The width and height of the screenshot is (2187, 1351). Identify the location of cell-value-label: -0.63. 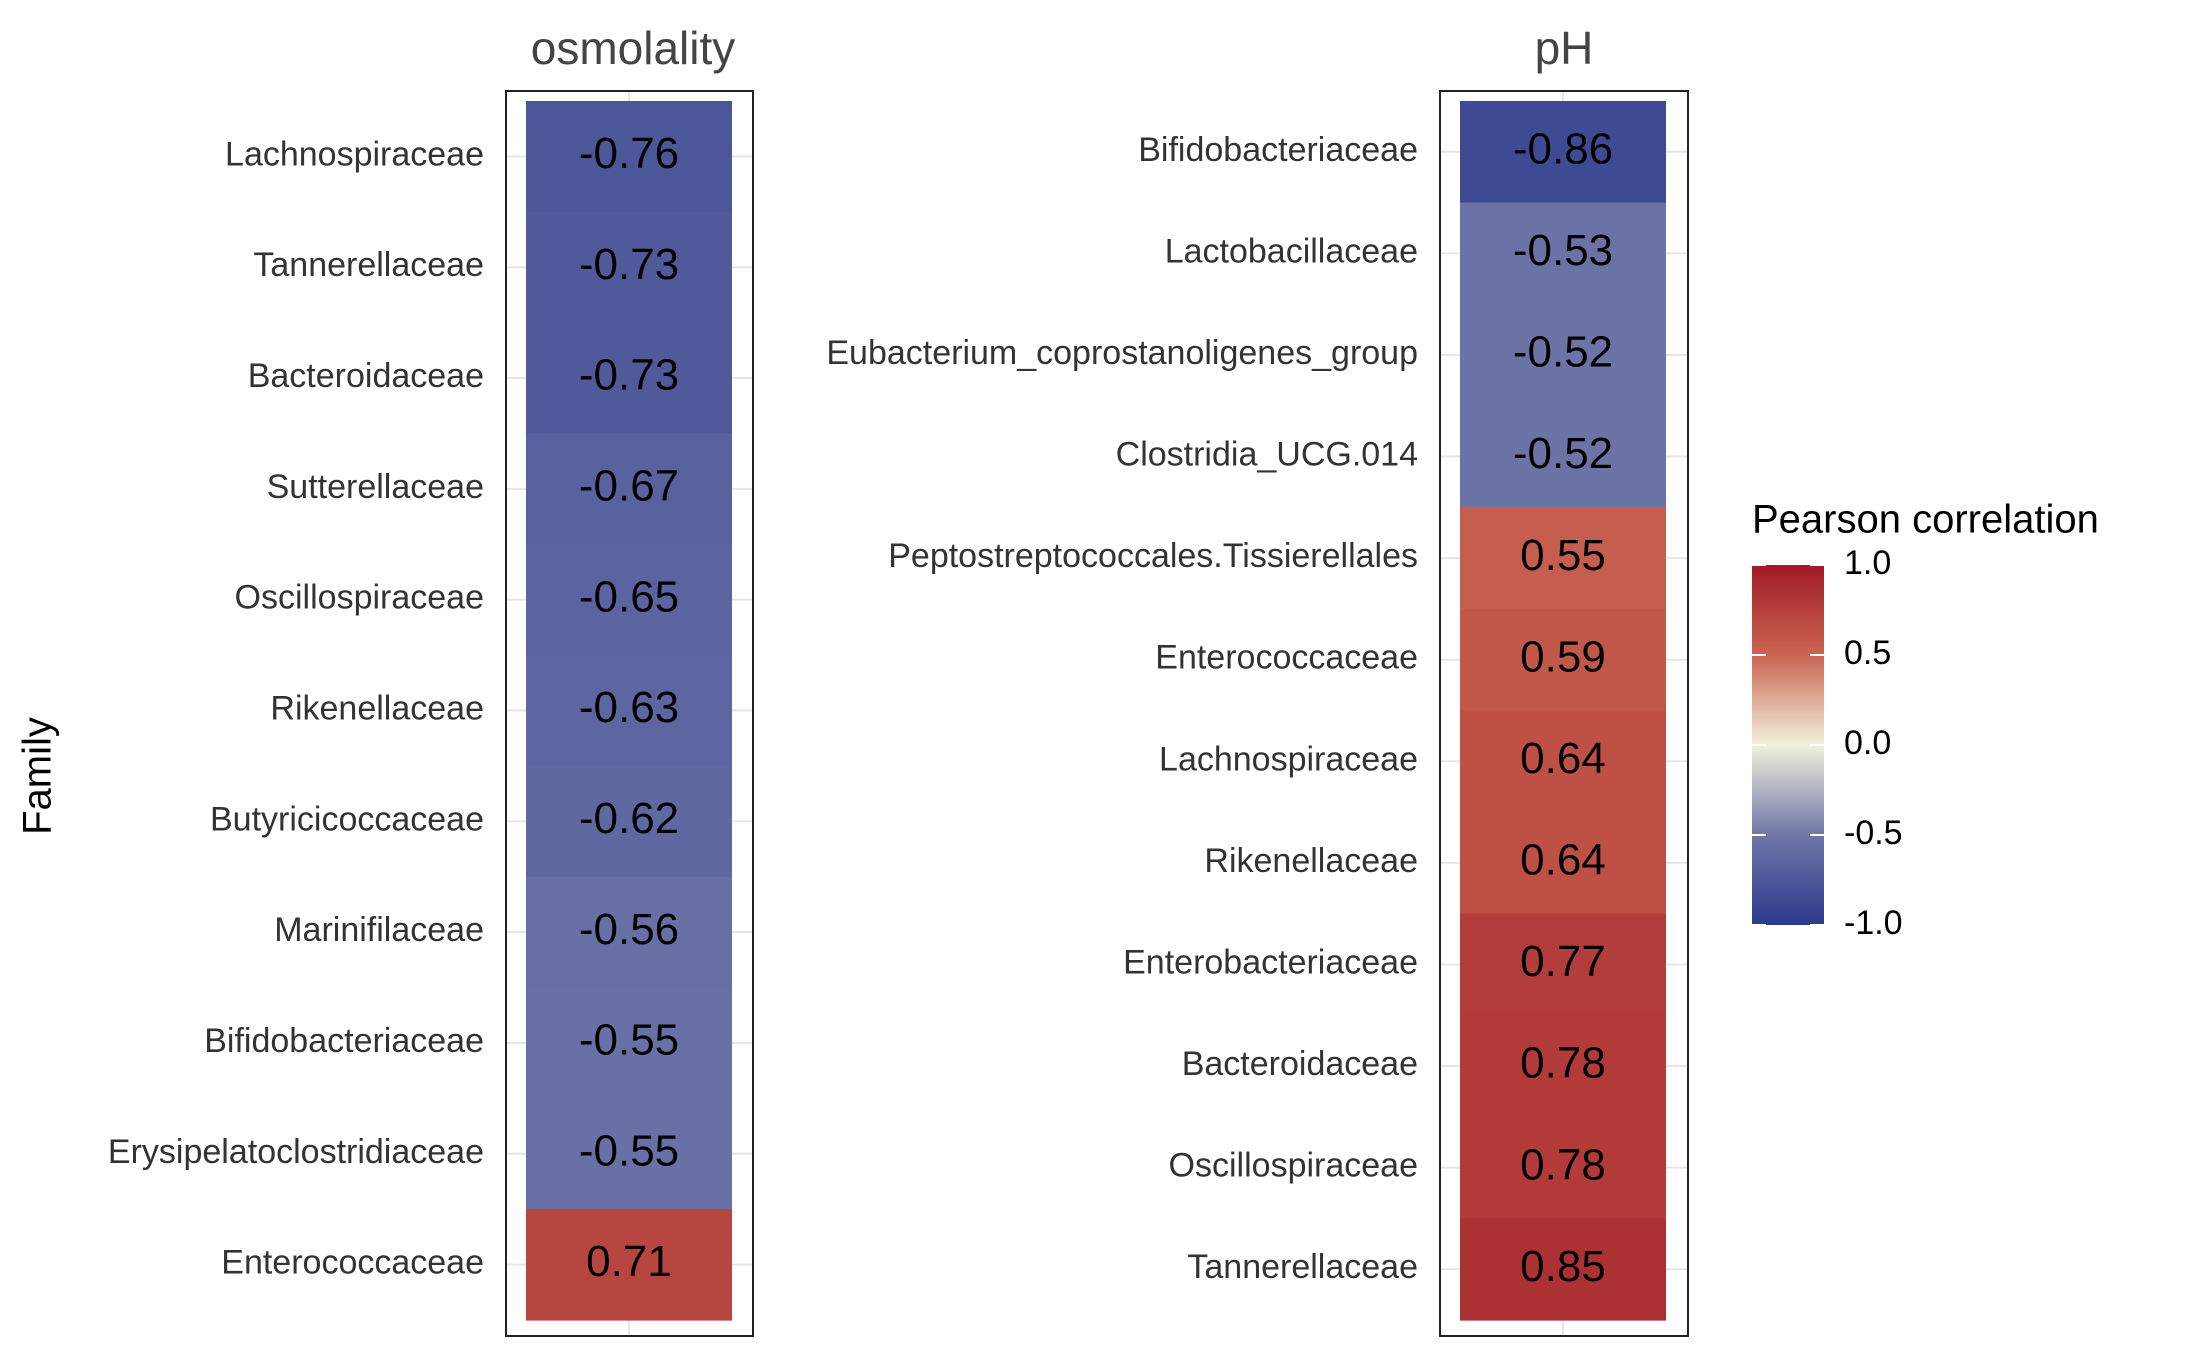
(629, 707).